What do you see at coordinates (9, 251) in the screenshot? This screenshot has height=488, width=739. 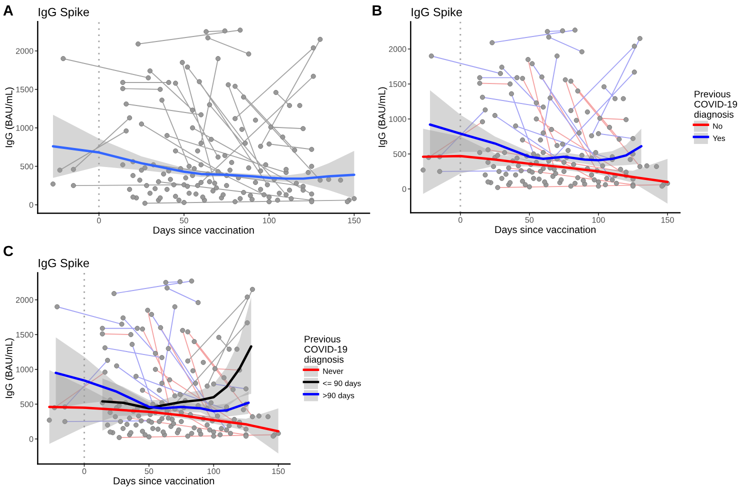 I see `text: C` at bounding box center [9, 251].